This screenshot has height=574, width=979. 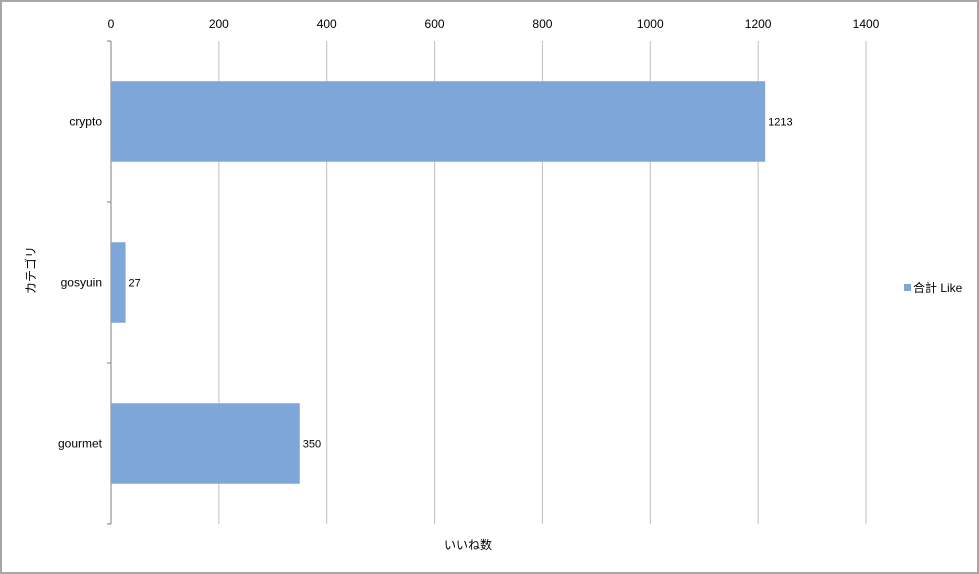 What do you see at coordinates (907, 287) in the screenshot?
I see `legend-swatch` at bounding box center [907, 287].